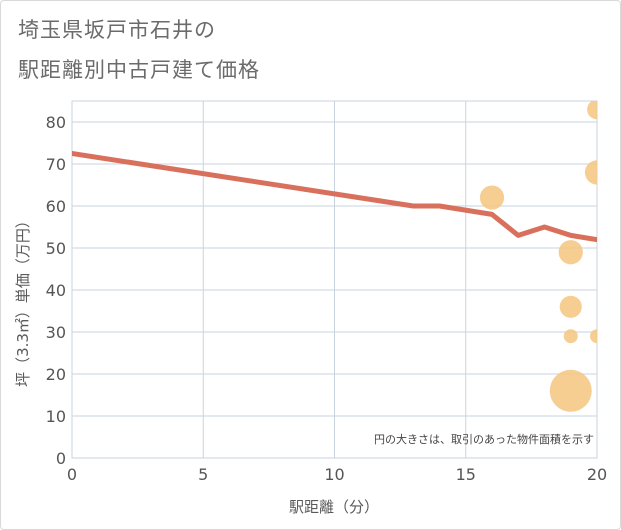 This screenshot has height=530, width=621. What do you see at coordinates (56, 374) in the screenshot?
I see `y-tick-label: 20` at bounding box center [56, 374].